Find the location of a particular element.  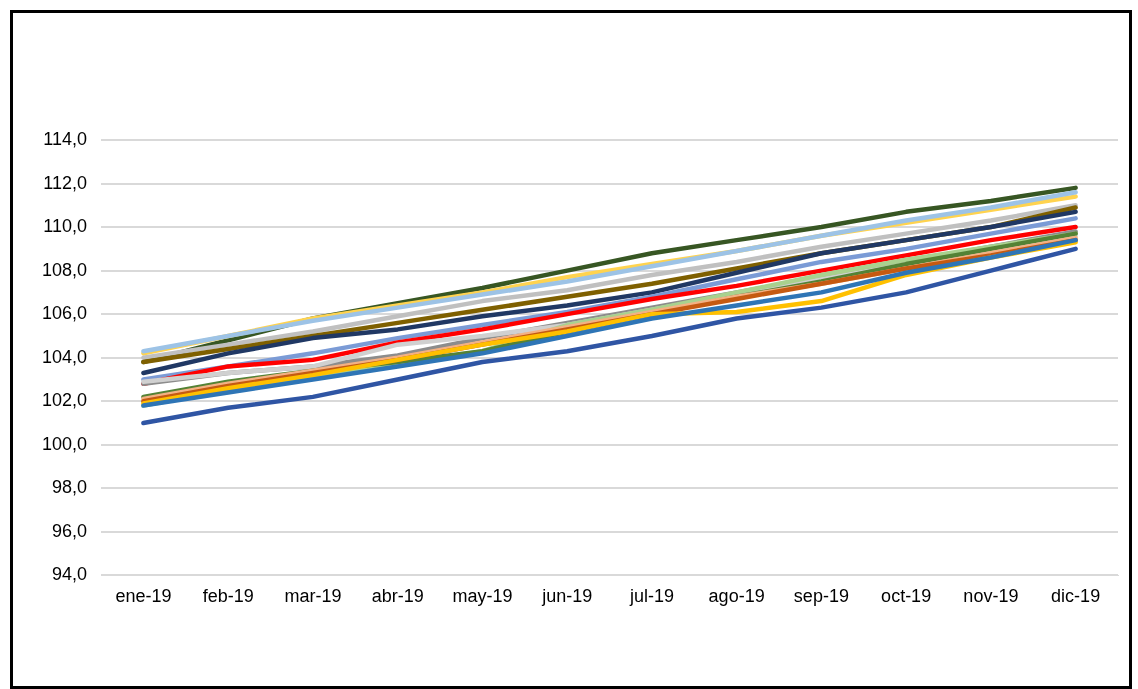

x-tick-label: jun-19 is located at coordinates (567, 596).